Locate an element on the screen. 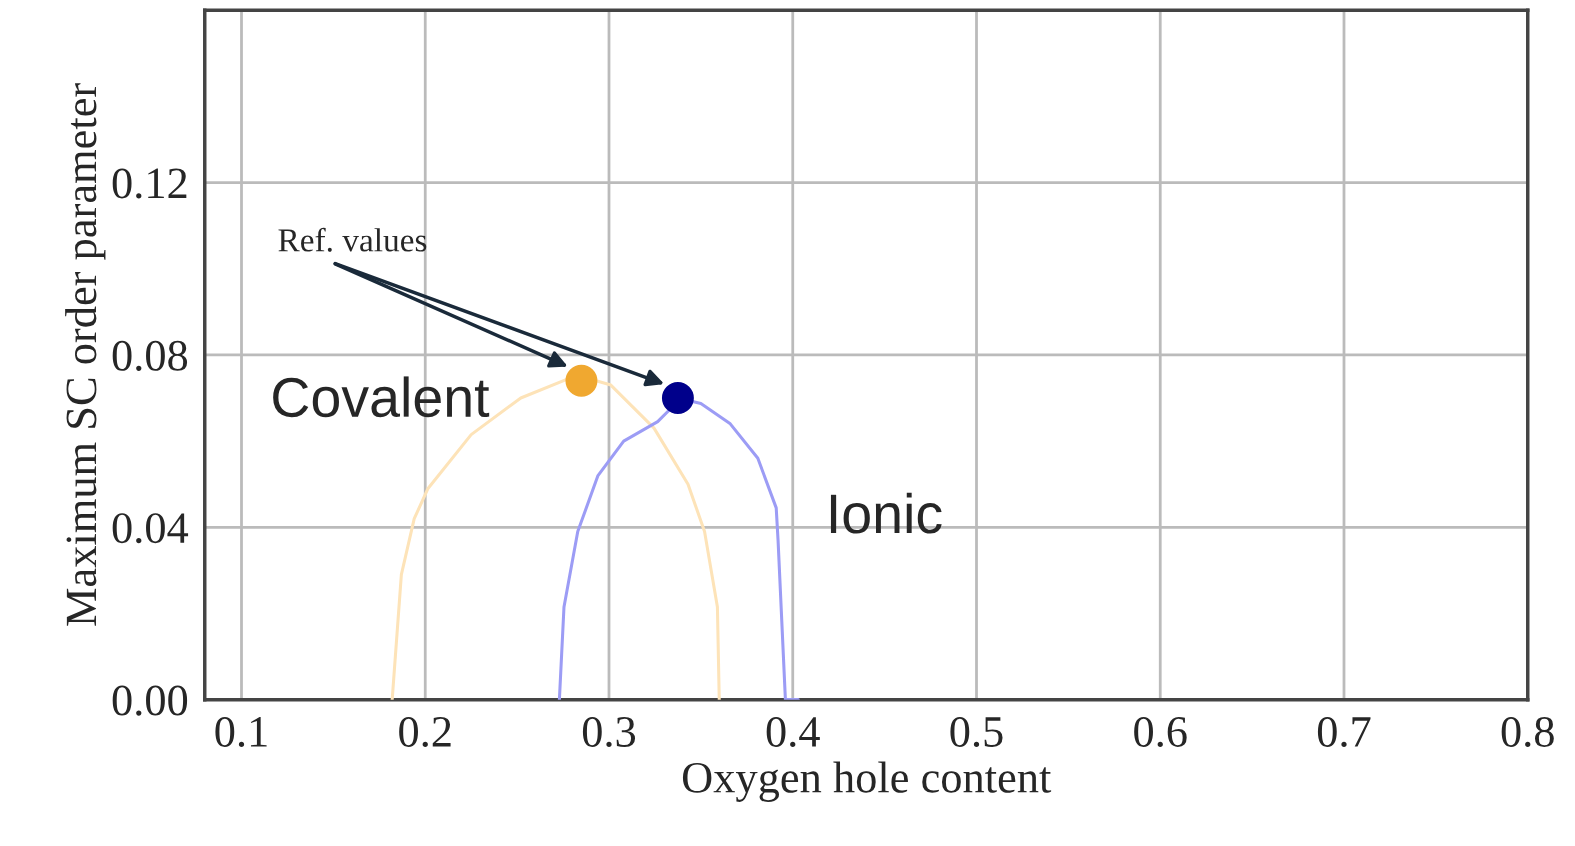 This screenshot has height=846, width=1575. series-label: Covalent is located at coordinates (381, 397).